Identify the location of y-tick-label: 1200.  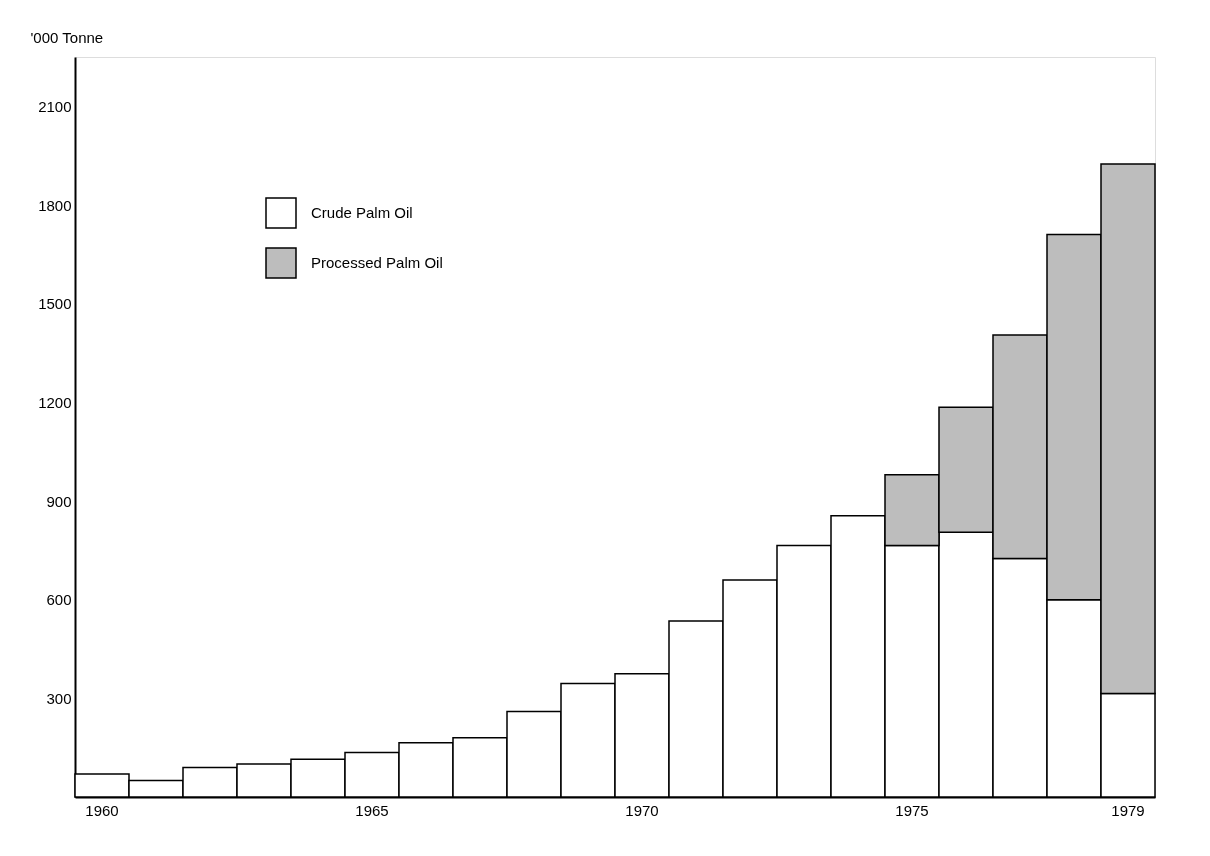
(55, 402).